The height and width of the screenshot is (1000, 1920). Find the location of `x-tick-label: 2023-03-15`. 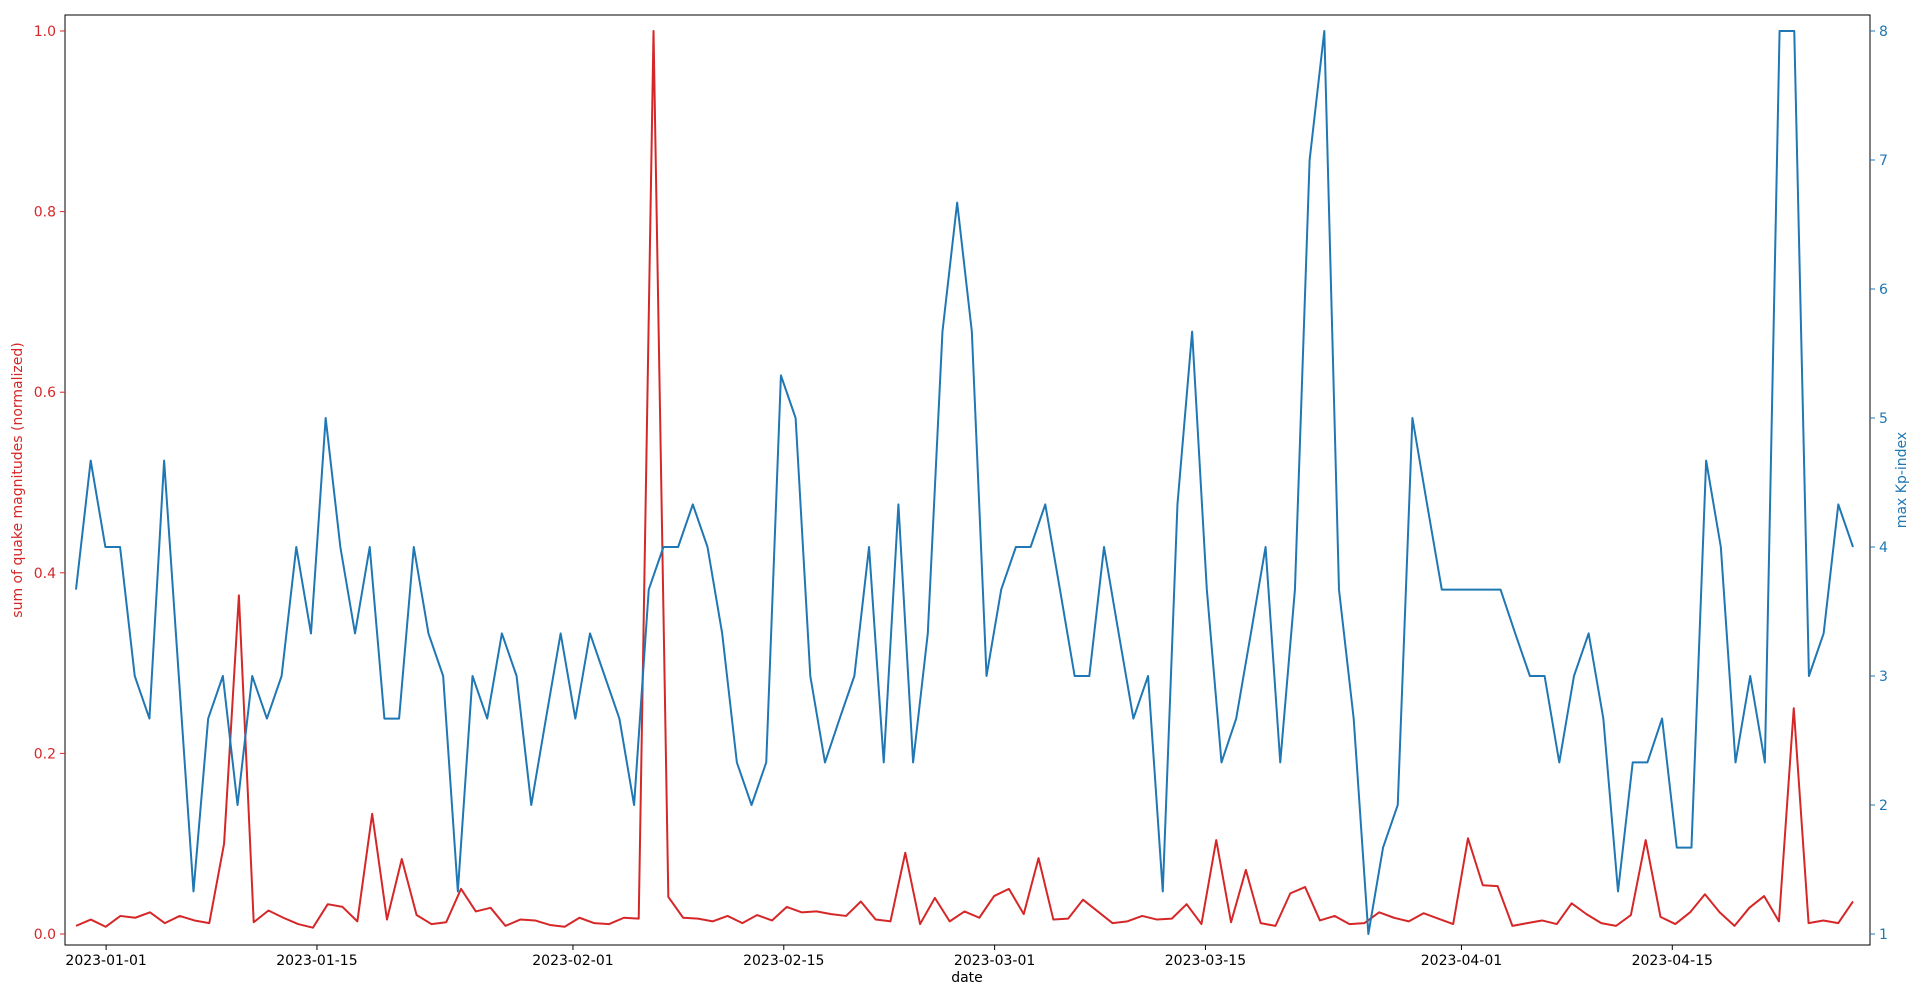

x-tick-label: 2023-03-15 is located at coordinates (1205, 961).